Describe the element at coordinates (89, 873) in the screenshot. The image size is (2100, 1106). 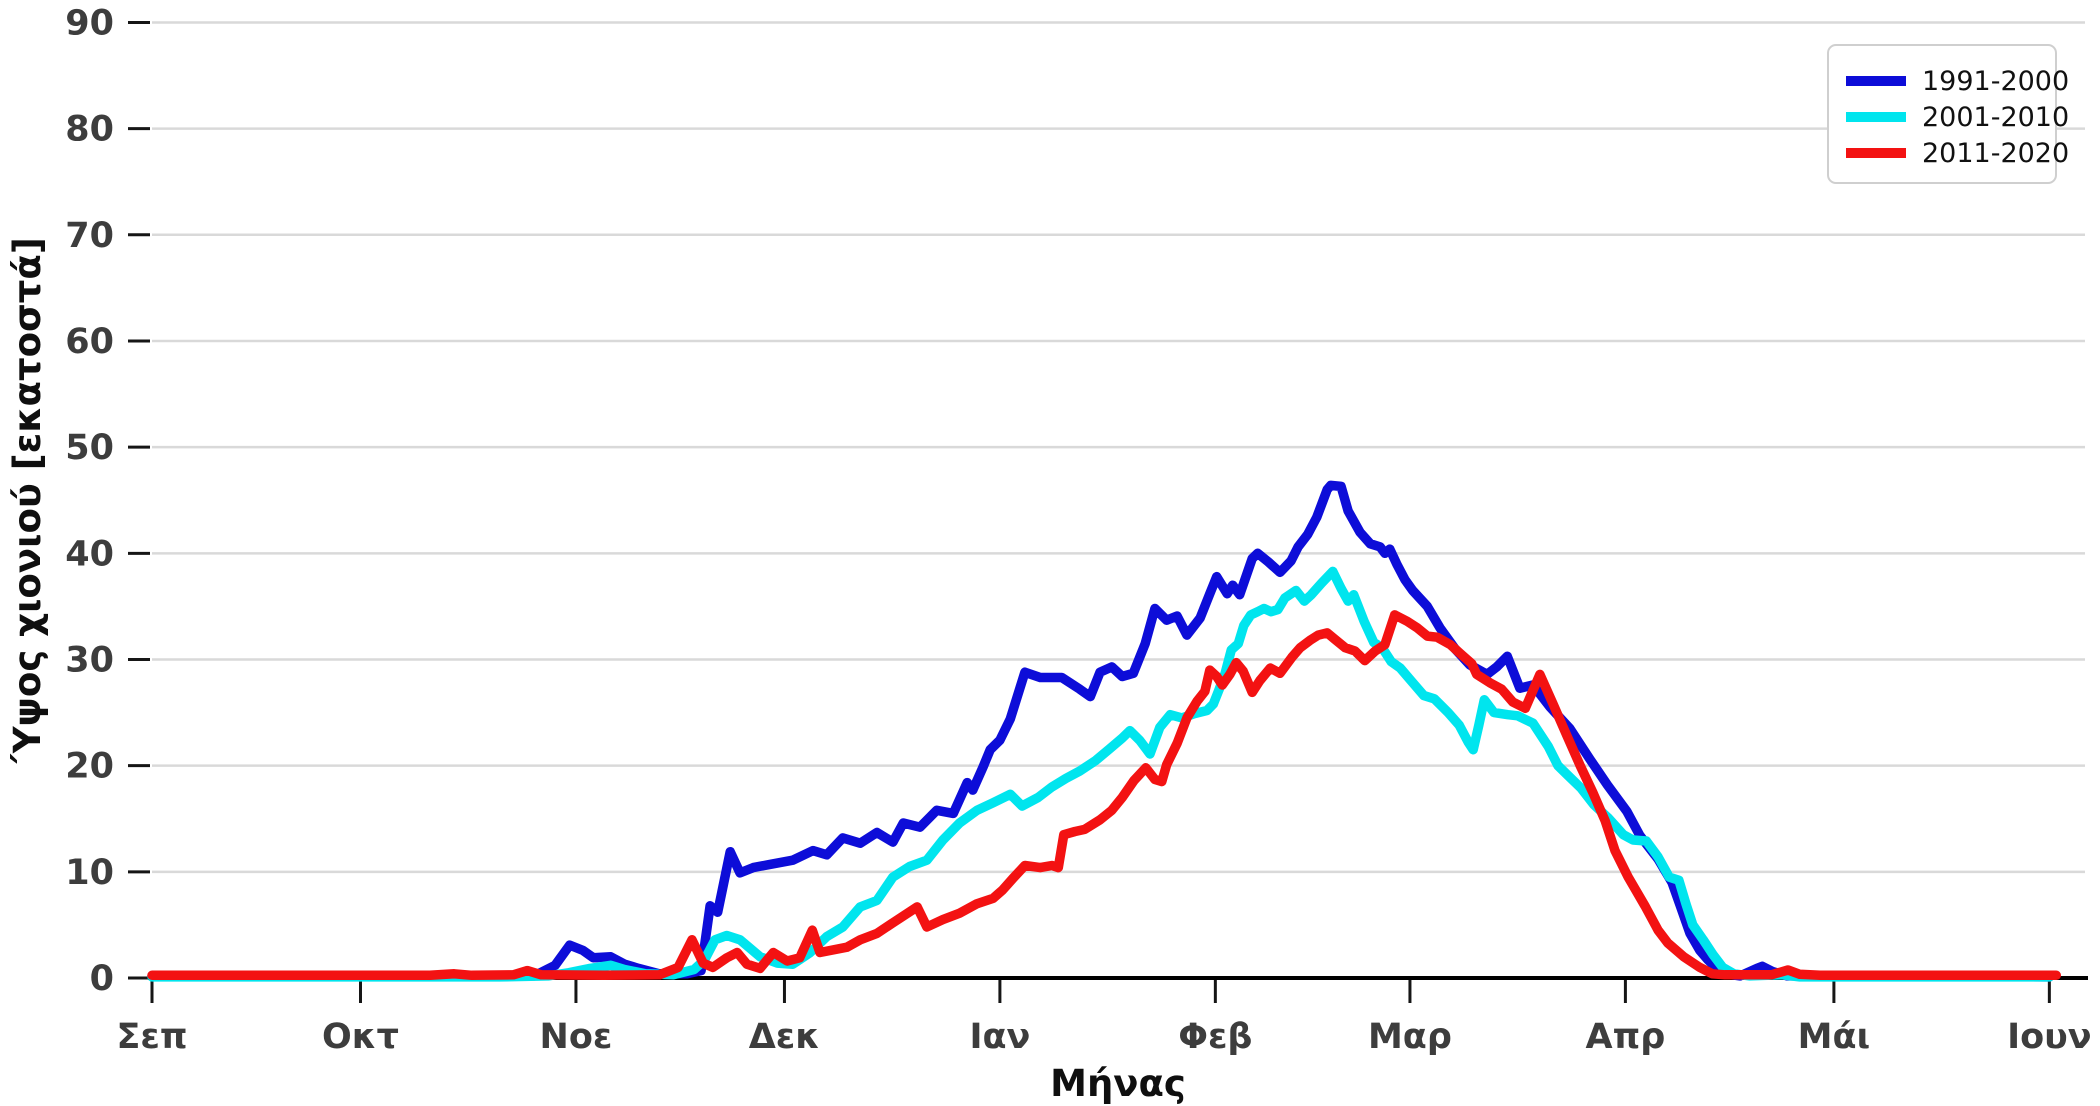
I see `y-tick-label-10: 10` at that location.